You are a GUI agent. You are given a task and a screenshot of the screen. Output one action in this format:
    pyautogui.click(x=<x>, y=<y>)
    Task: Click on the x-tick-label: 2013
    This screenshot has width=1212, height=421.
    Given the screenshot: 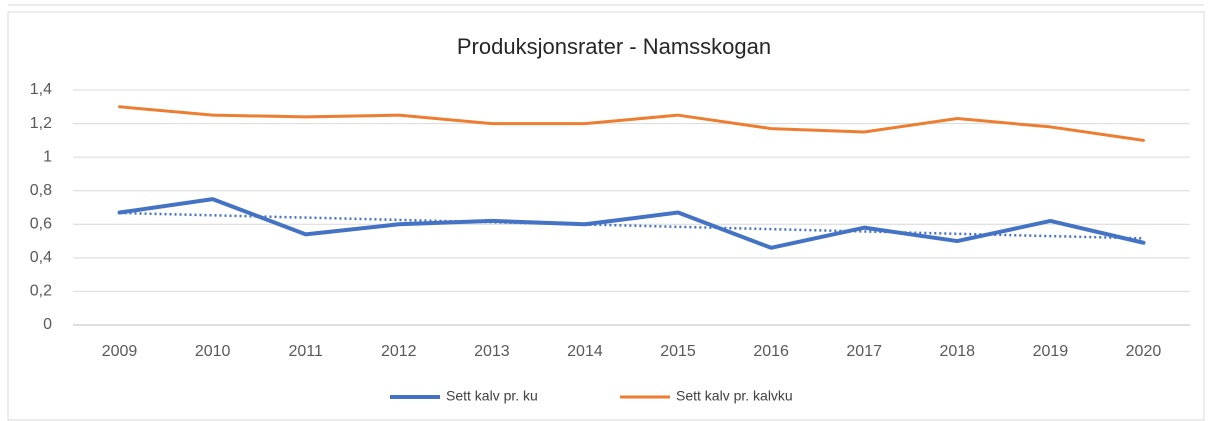 What is the action you would take?
    pyautogui.click(x=492, y=351)
    